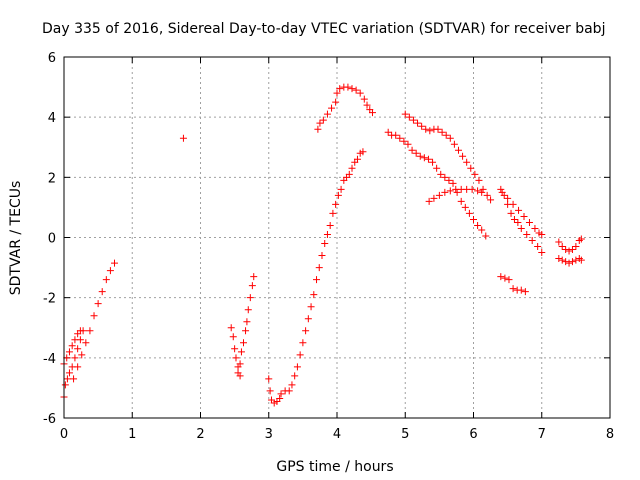 This screenshot has height=480, width=640. What do you see at coordinates (16, 238) in the screenshot?
I see `y-axis-label: SDTVAR / TECUs` at bounding box center [16, 238].